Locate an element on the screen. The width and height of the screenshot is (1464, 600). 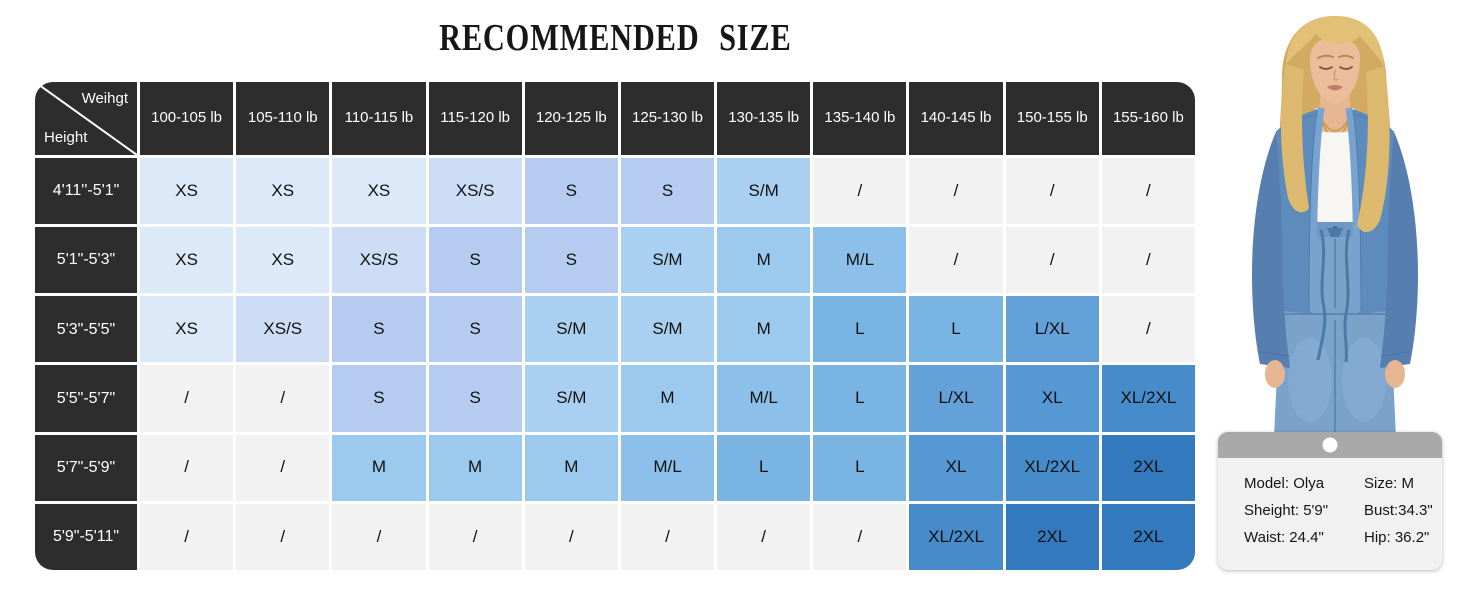
tank-top is located at coordinates (1335, 175).